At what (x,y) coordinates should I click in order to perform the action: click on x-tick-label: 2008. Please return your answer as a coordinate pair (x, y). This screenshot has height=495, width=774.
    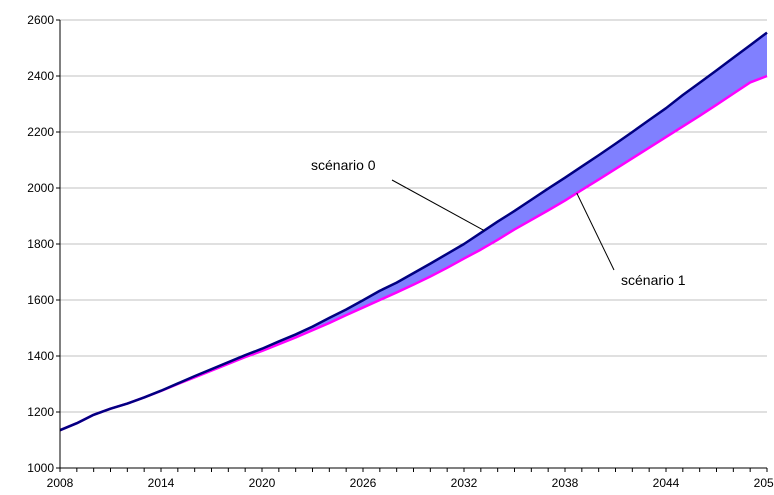
    Looking at the image, I should click on (60, 483).